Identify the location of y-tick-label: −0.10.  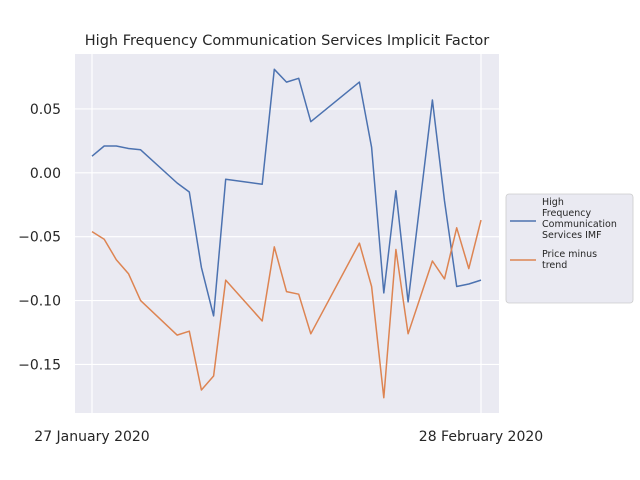
(39, 302).